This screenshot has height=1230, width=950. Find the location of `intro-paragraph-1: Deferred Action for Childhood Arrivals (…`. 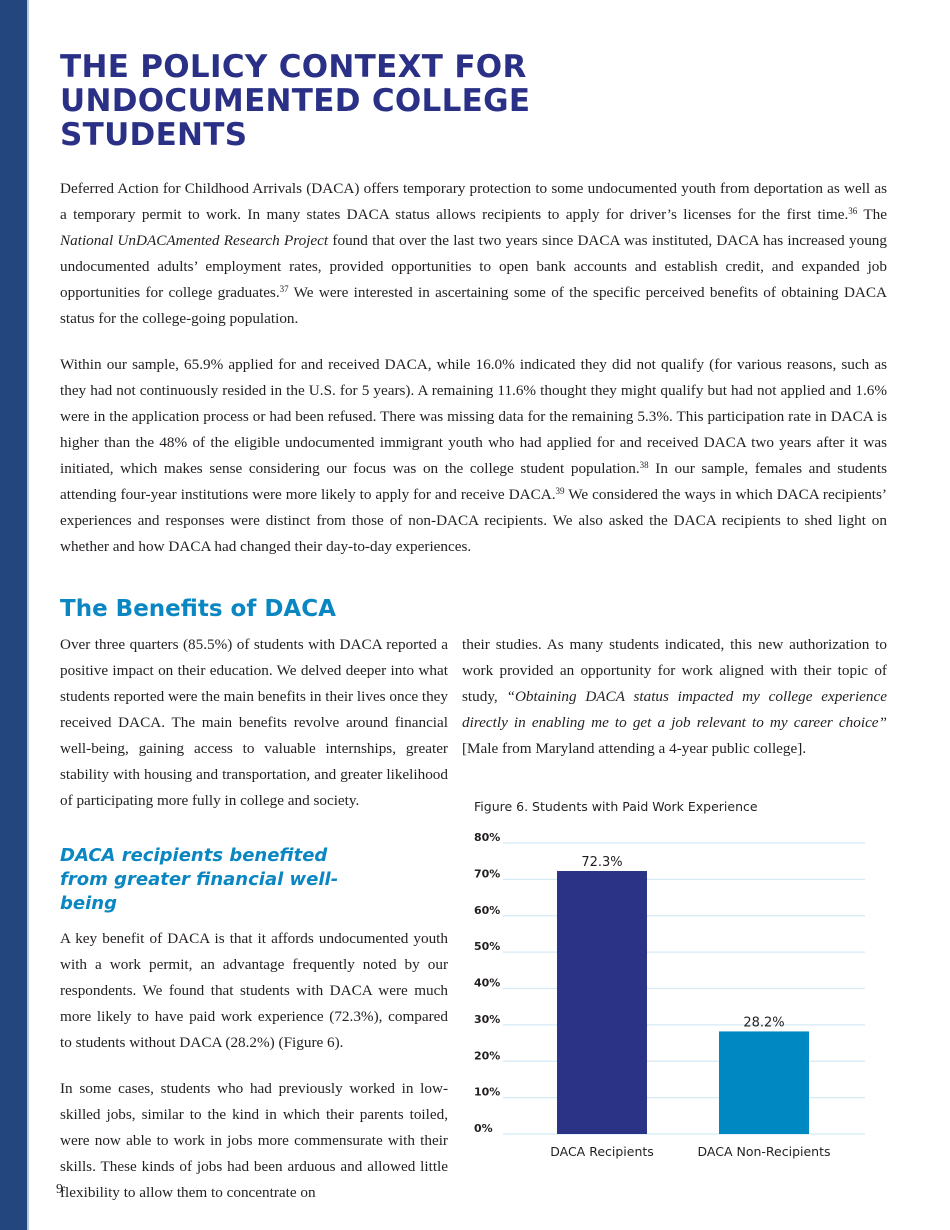

intro-paragraph-1: Deferred Action for Childhood Arrivals (… is located at coordinates (473, 254).